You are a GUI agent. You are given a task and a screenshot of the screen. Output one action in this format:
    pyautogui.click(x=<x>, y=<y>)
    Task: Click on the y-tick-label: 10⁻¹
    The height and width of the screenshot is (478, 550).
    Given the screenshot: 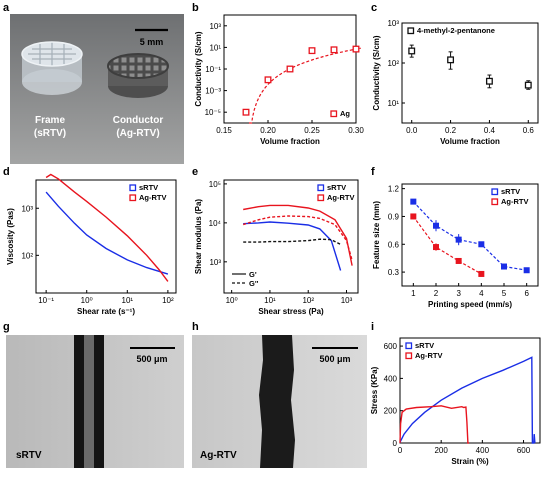 What is the action you would take?
    pyautogui.click(x=213, y=69)
    